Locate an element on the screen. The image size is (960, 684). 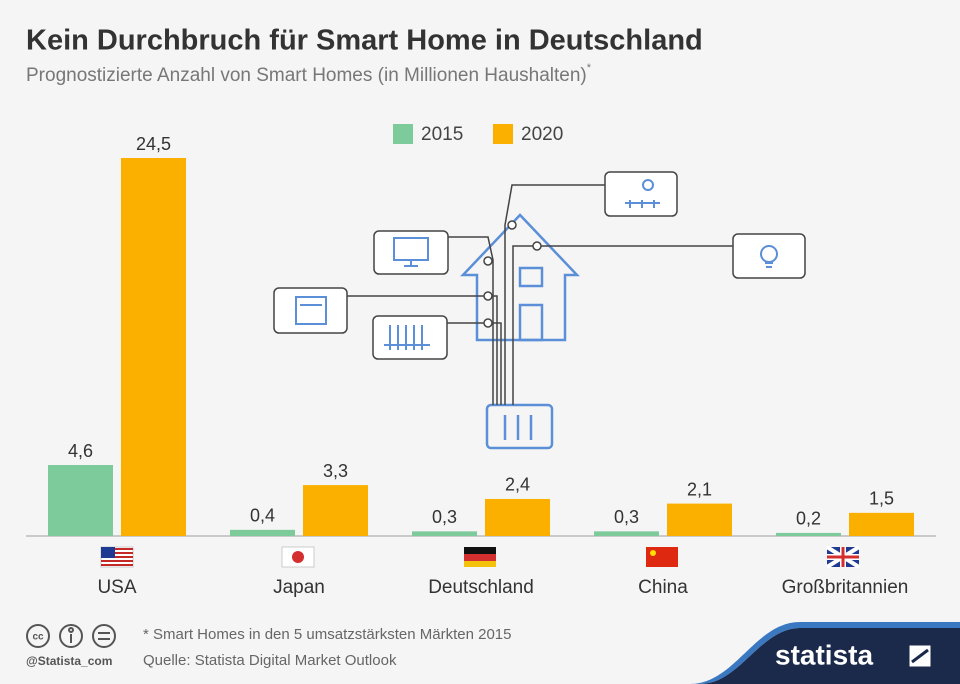
value-label: 24,5 is located at coordinates (153, 144).